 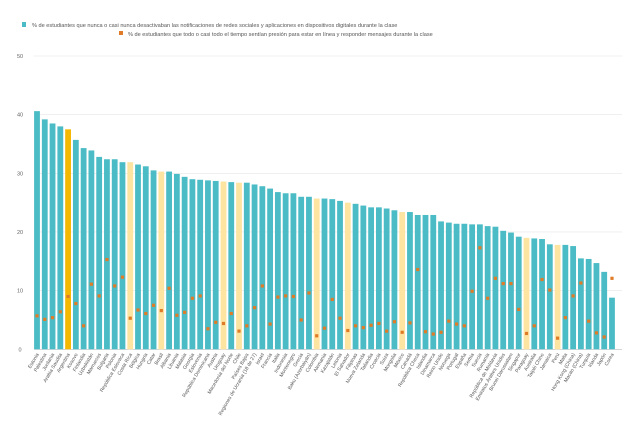 I want to click on x-tick-label: Israel, so click(x=260, y=359).